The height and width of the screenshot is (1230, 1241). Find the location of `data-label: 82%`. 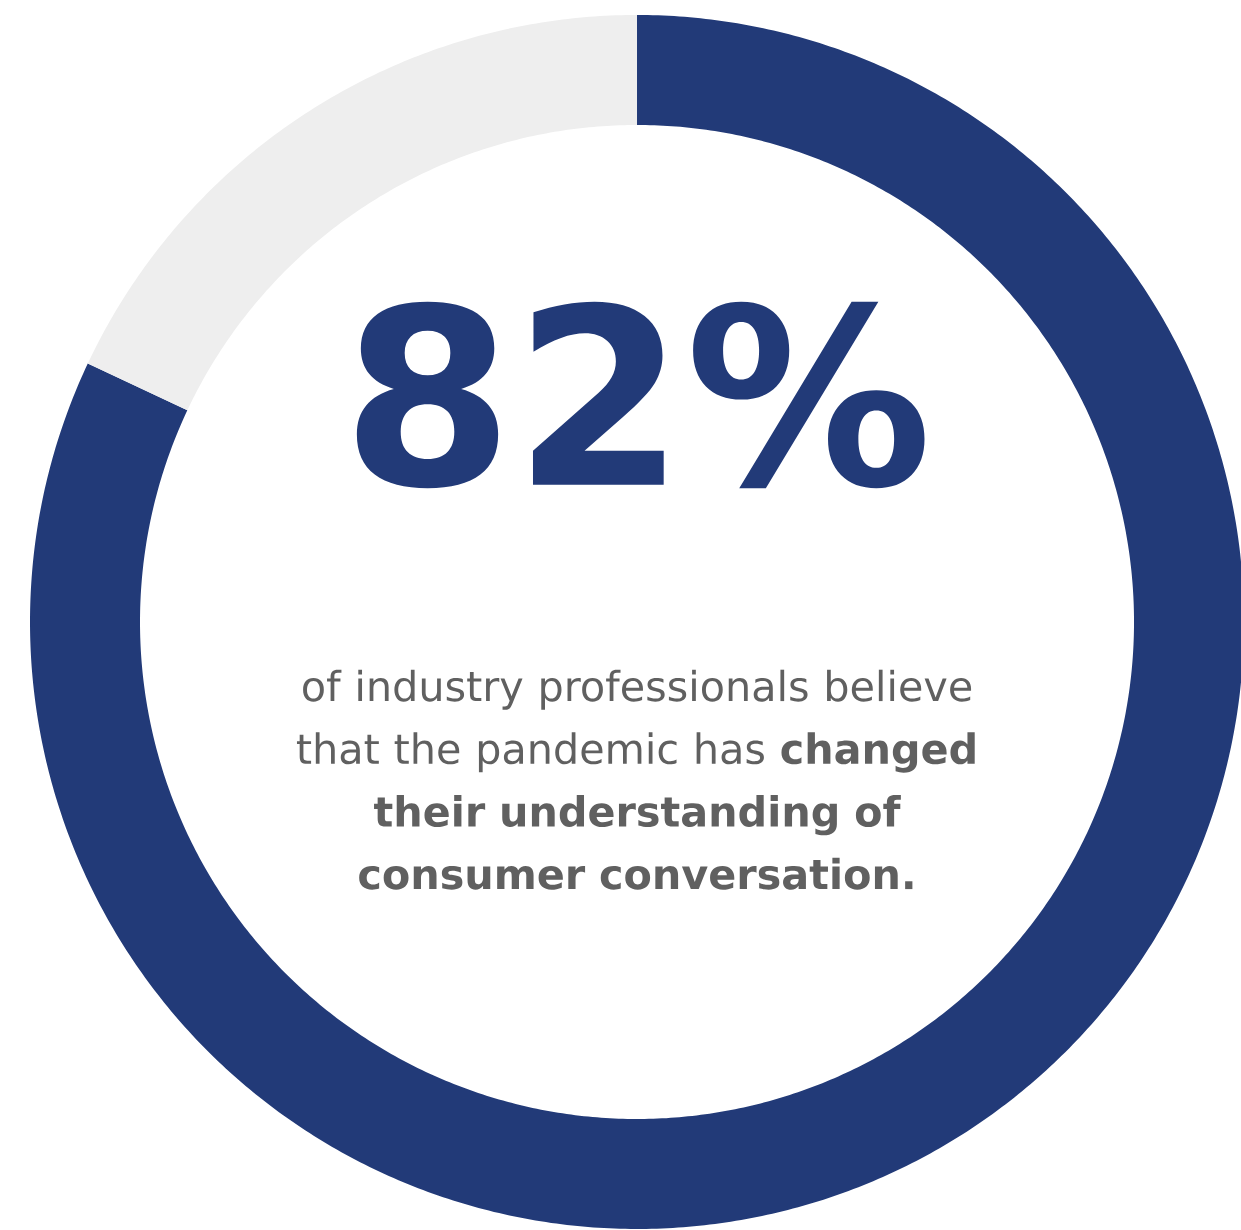

data-label: 82% is located at coordinates (640, 395).